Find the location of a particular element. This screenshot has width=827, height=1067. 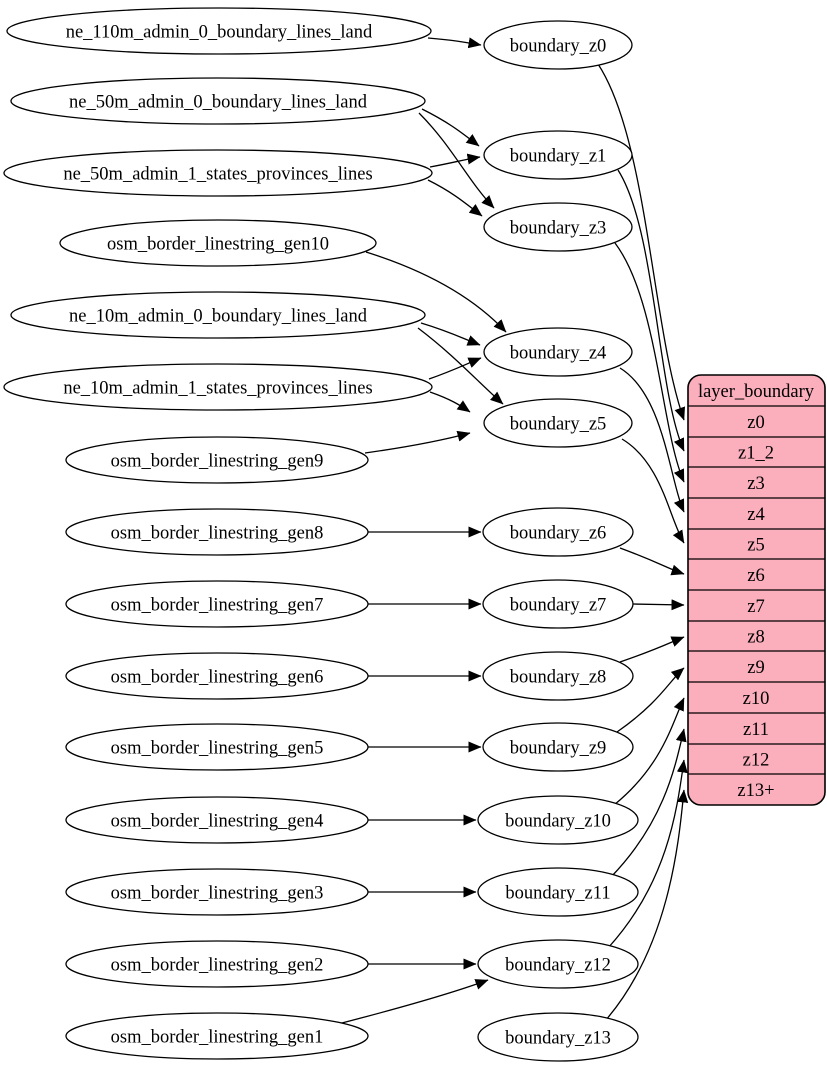

node-label: osm_border_linestring_gen10 is located at coordinates (218, 244).